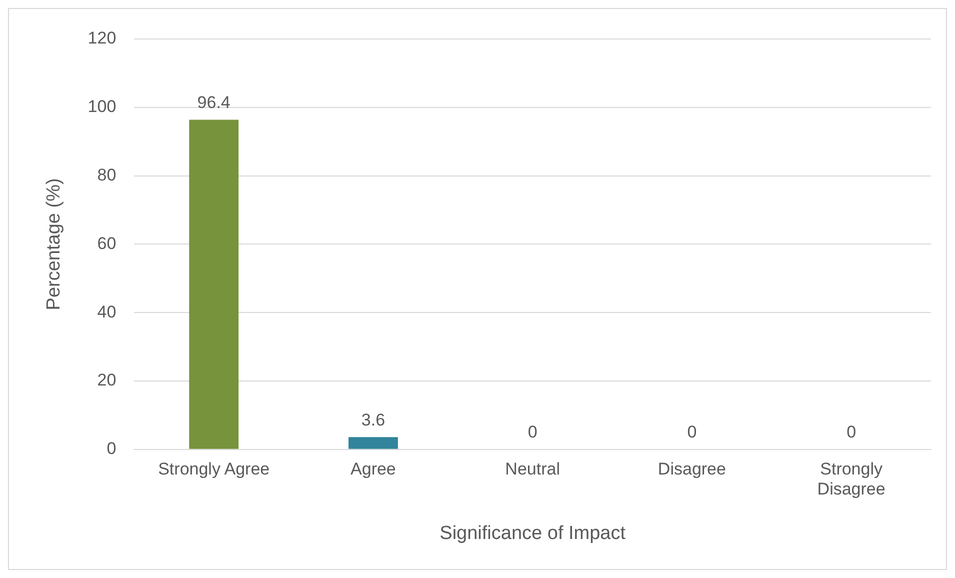 This screenshot has height=578, width=955. What do you see at coordinates (106, 312) in the screenshot?
I see `y-tick-label: 40` at bounding box center [106, 312].